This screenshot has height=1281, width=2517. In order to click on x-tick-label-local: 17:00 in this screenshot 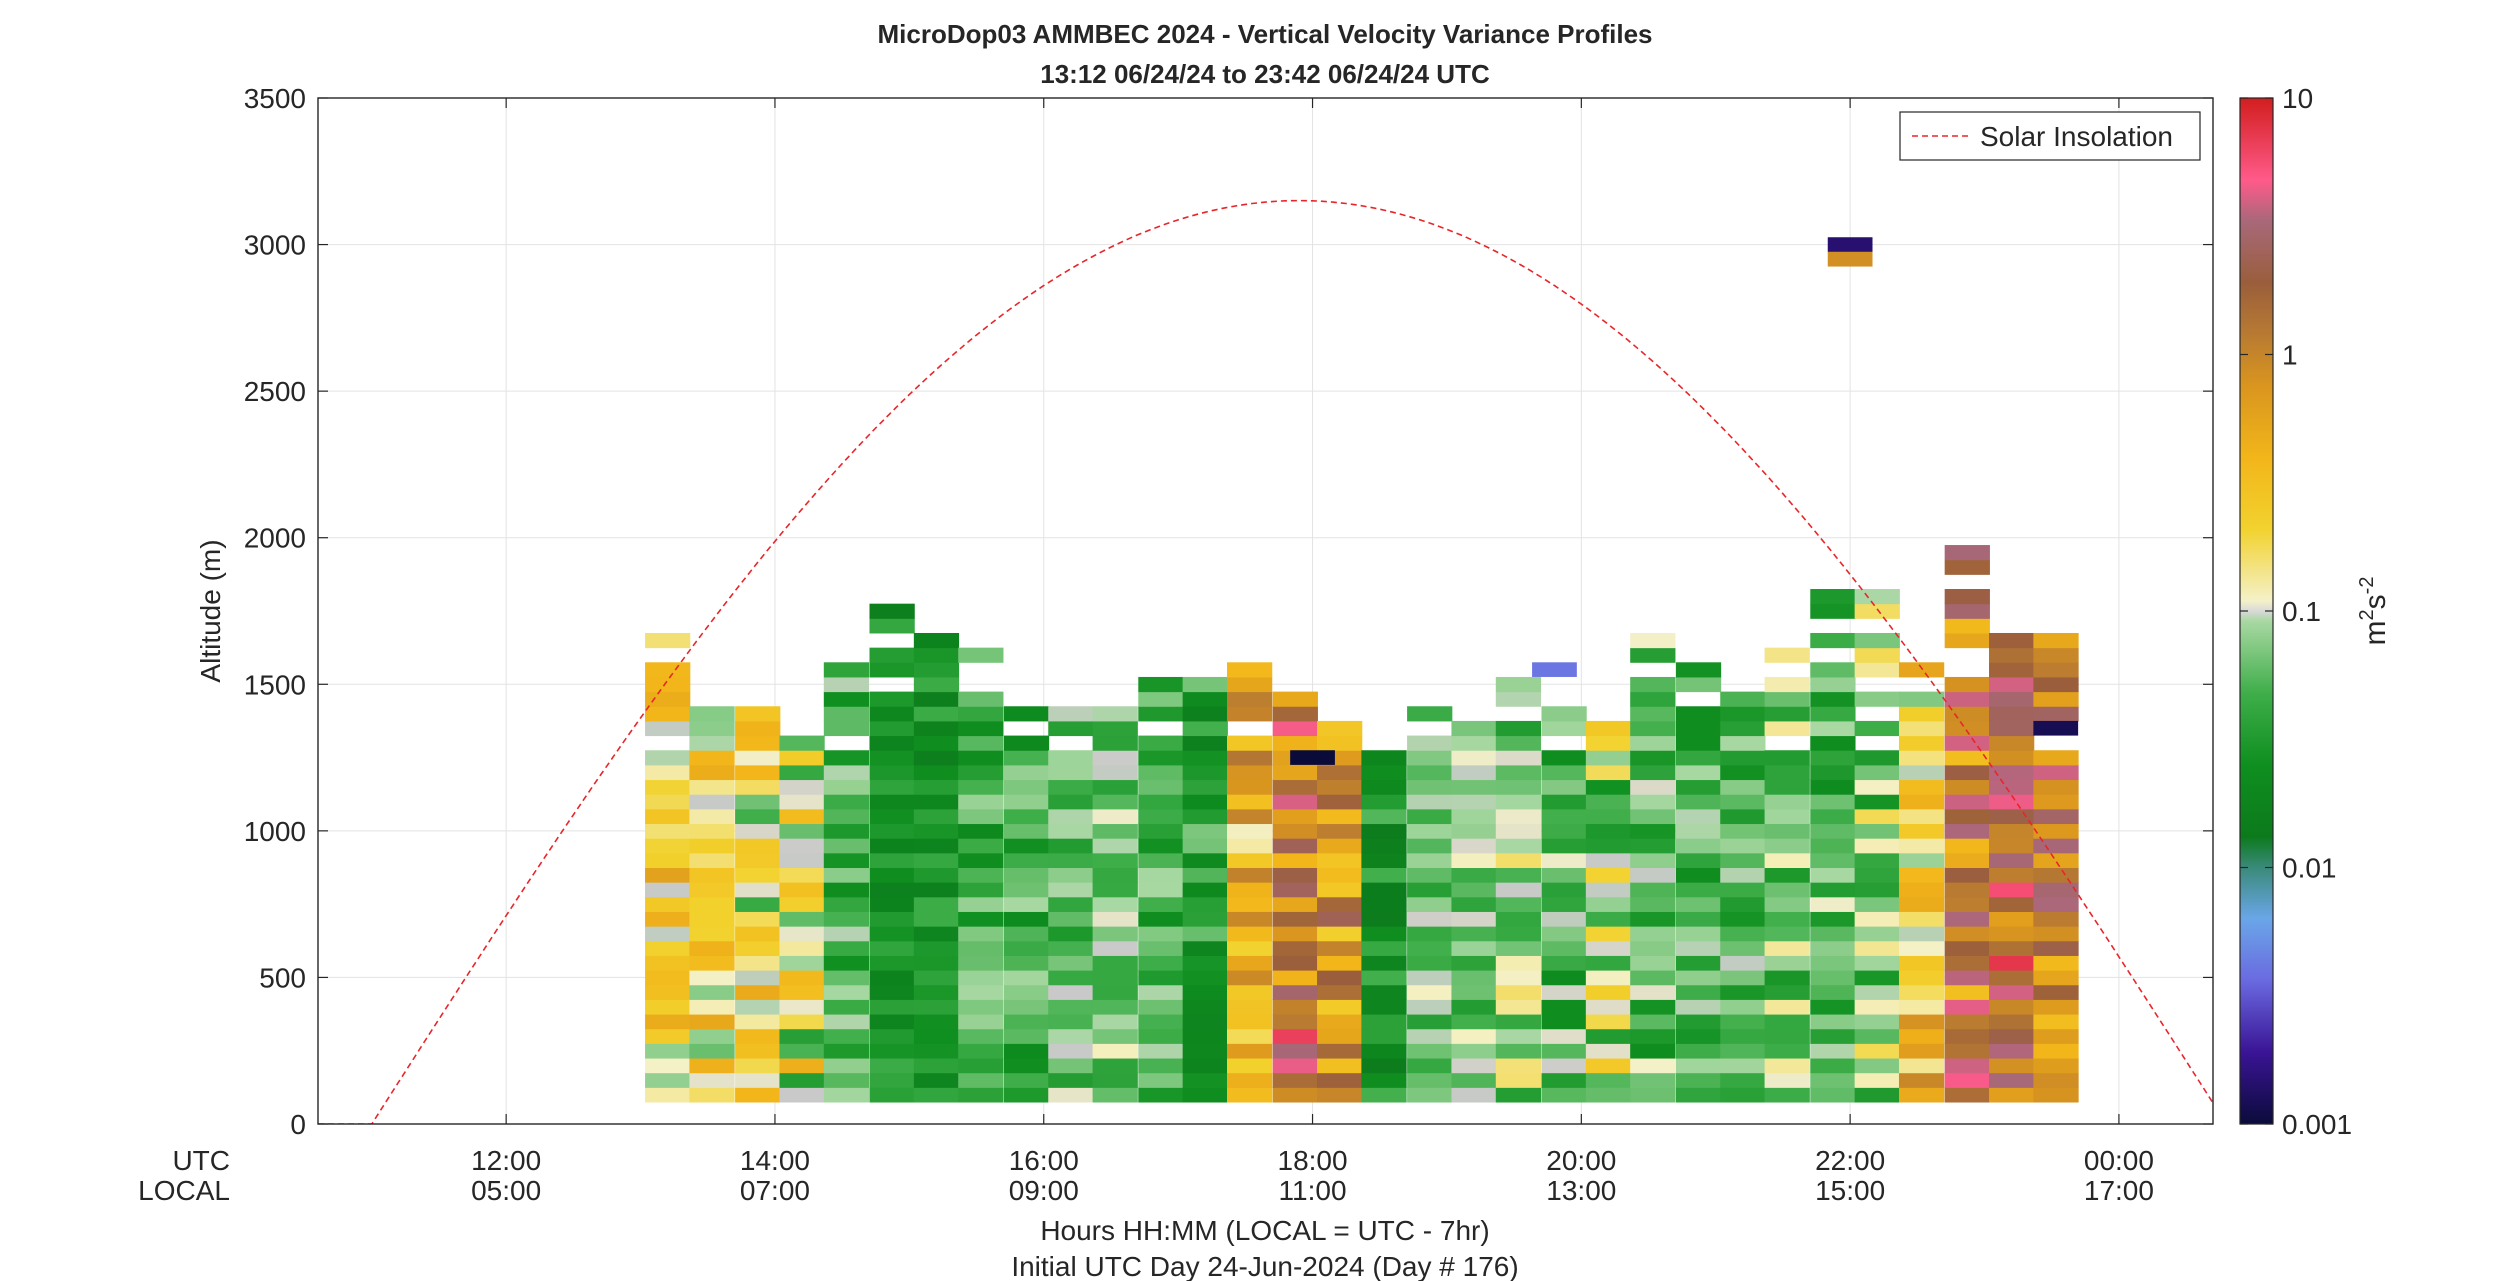, I will do `click(2119, 1190)`.